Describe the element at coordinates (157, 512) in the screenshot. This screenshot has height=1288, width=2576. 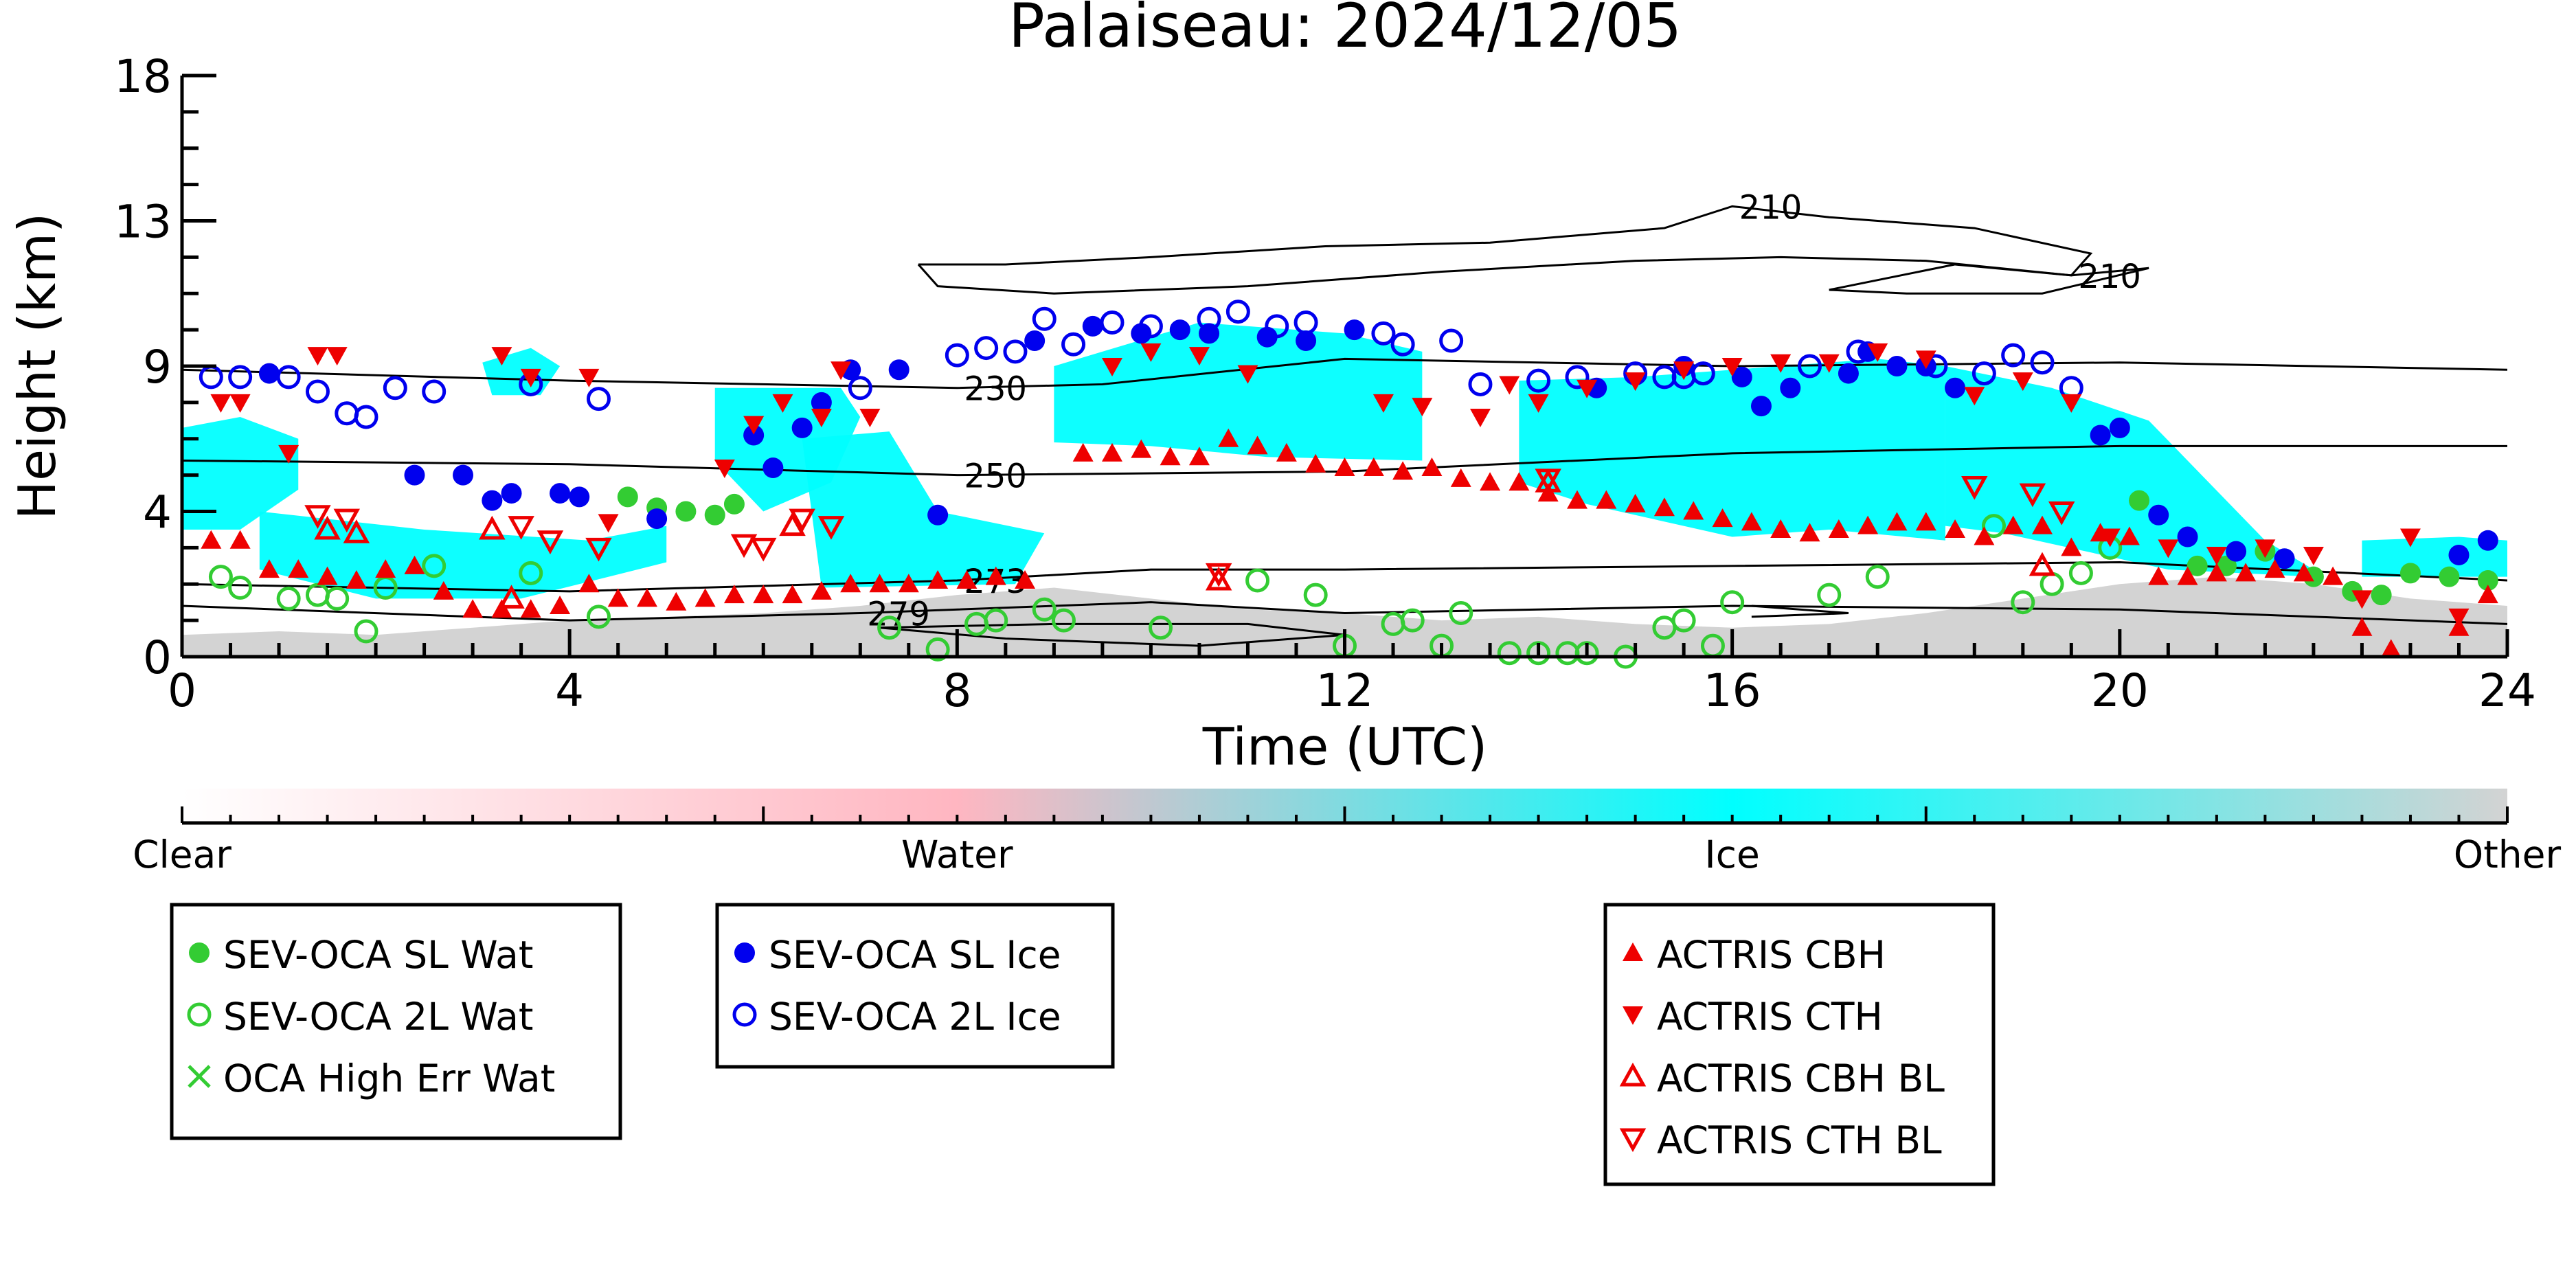
I see `y-tick-label: 4` at that location.